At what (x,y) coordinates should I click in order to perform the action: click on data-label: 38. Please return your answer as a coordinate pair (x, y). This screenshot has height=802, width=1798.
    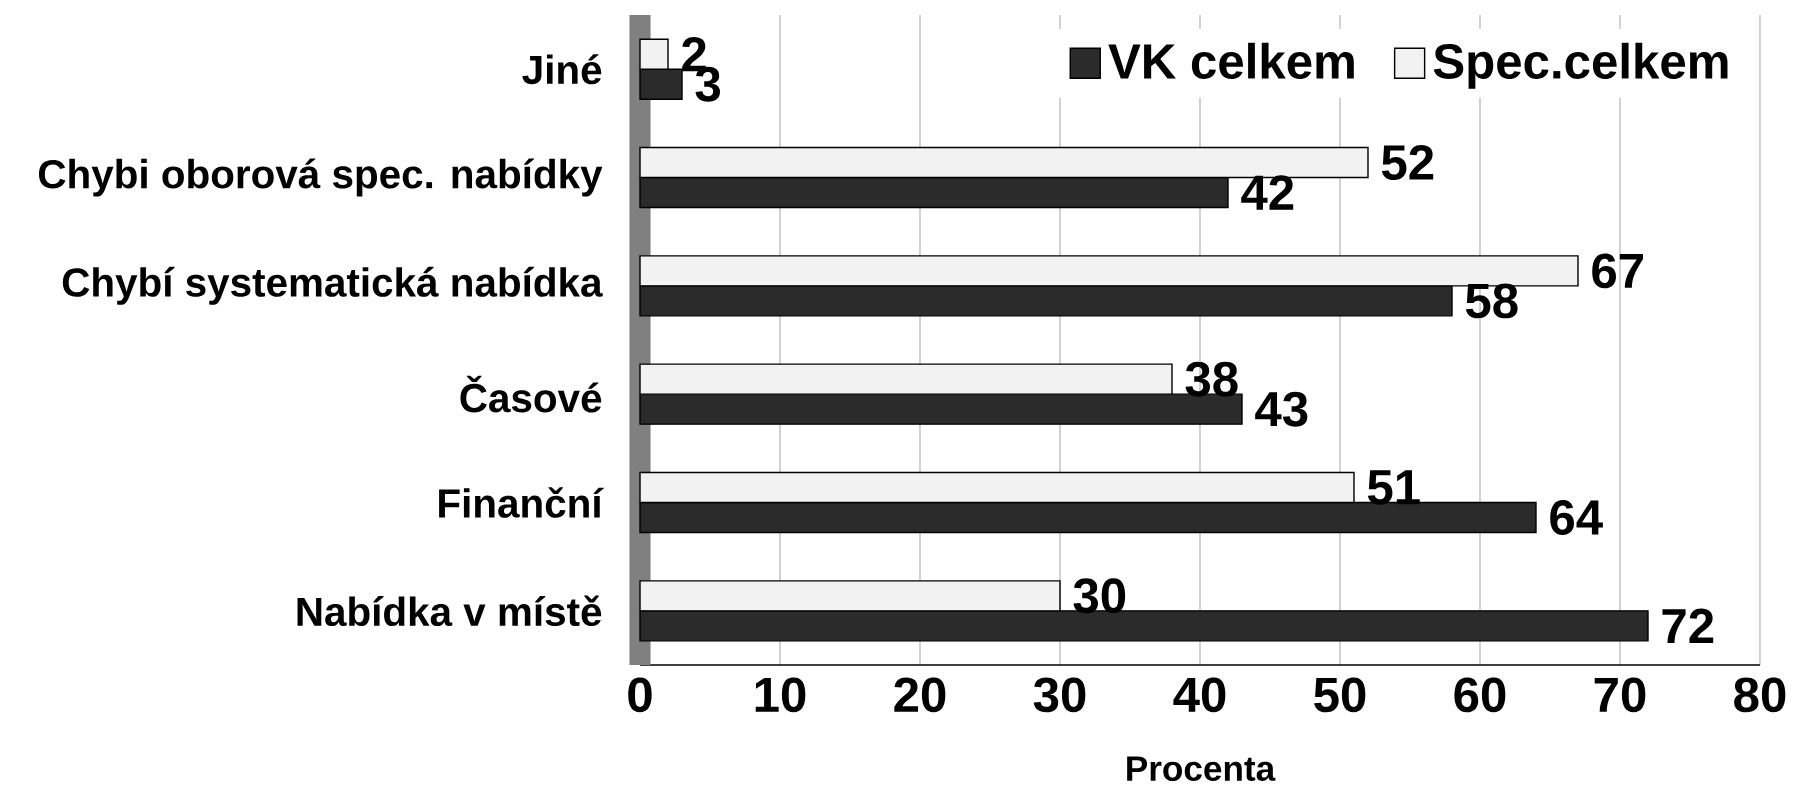
    Looking at the image, I should click on (1211, 379).